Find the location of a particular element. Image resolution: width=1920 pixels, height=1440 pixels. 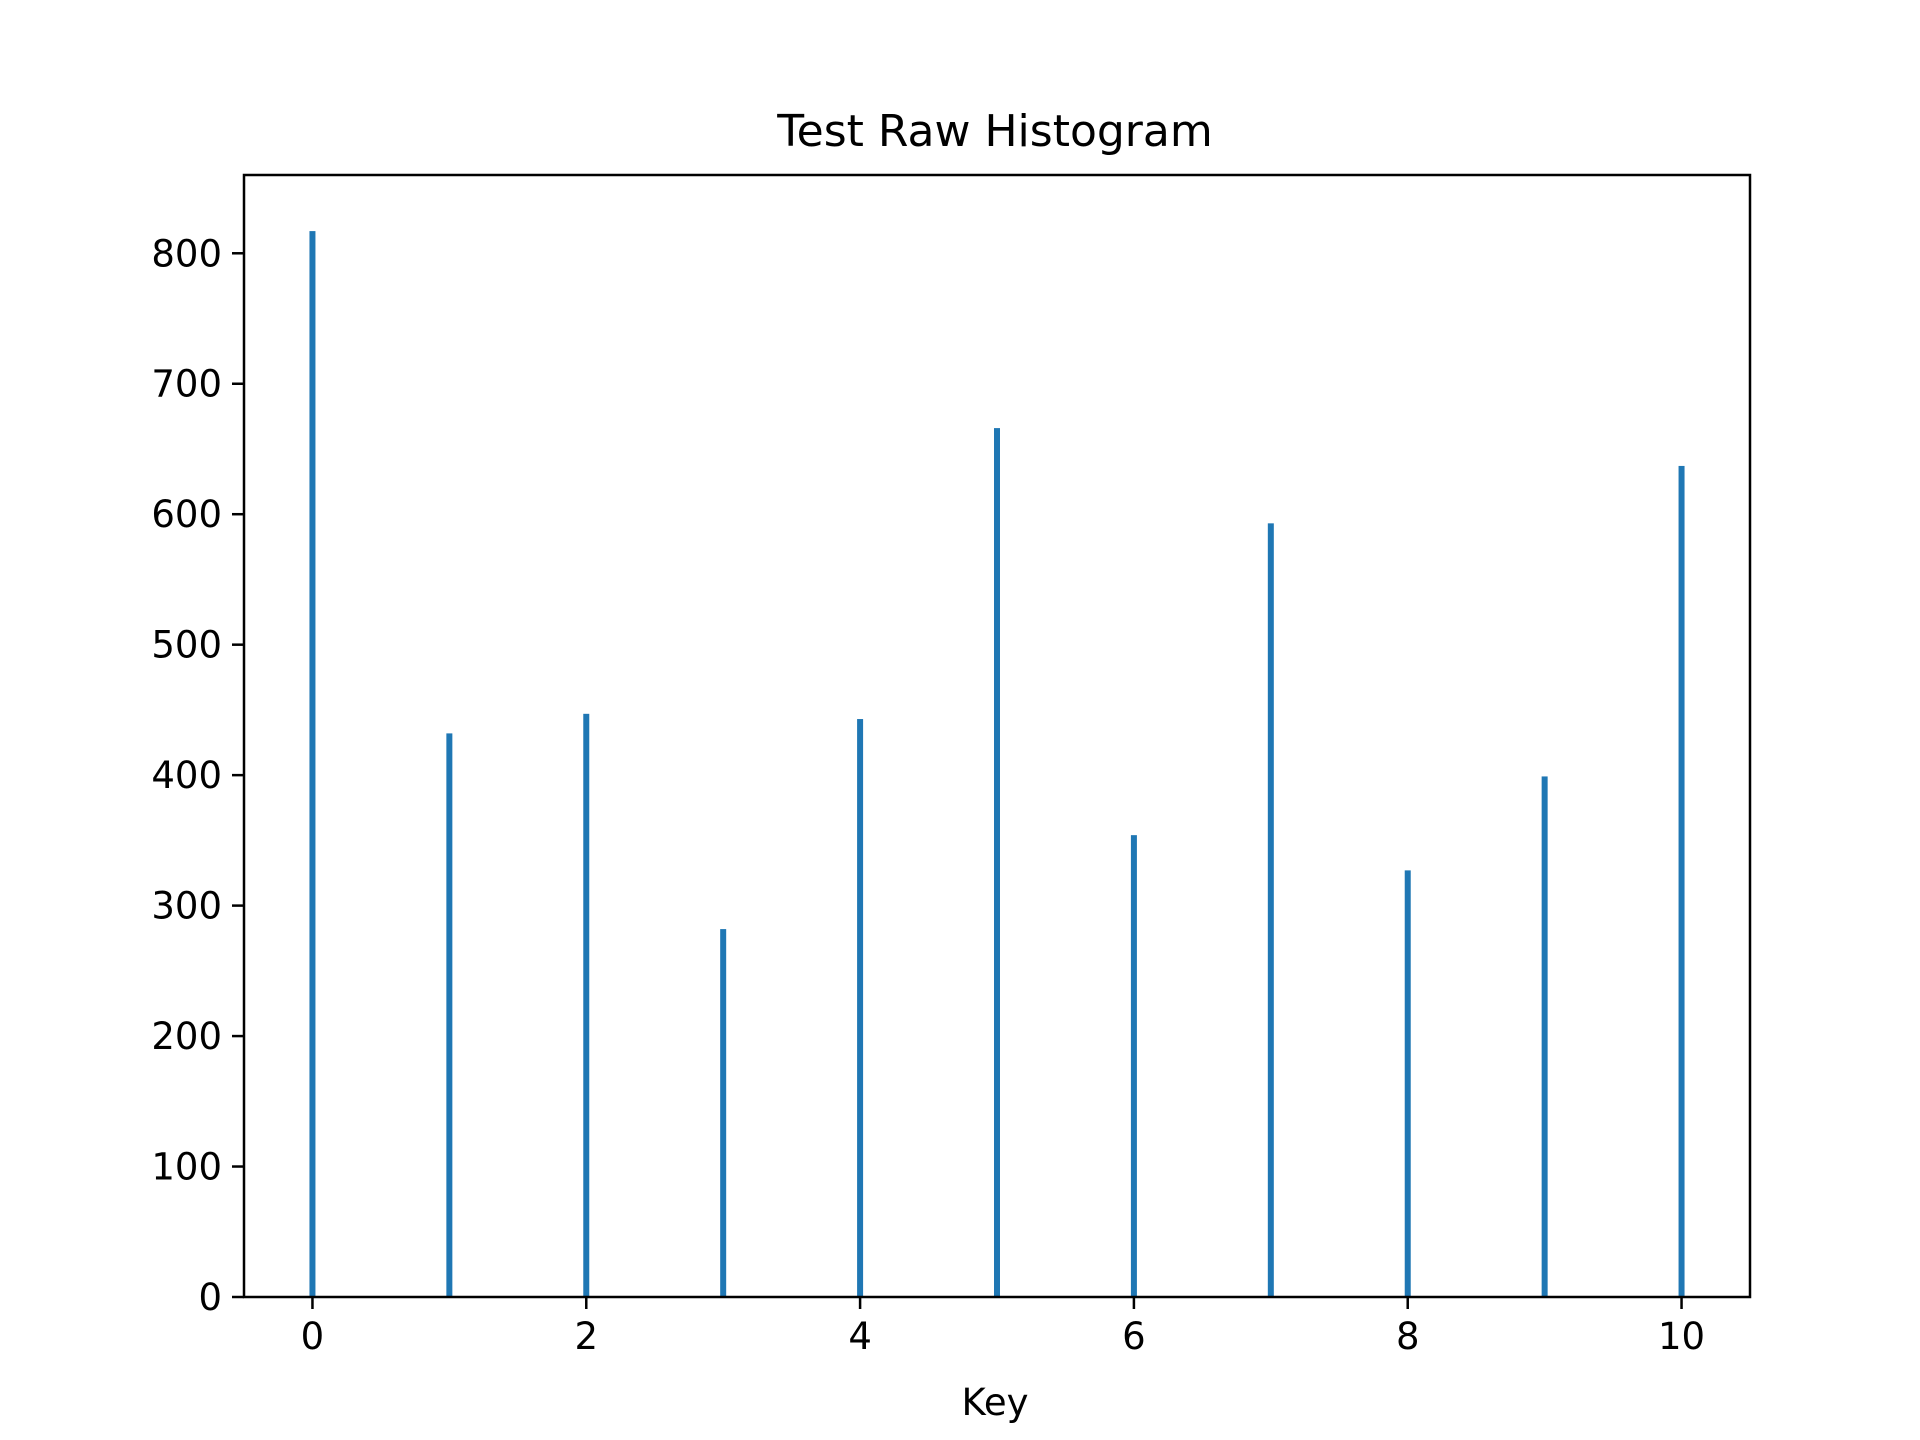

y-tick-label: 0 is located at coordinates (210, 1297).